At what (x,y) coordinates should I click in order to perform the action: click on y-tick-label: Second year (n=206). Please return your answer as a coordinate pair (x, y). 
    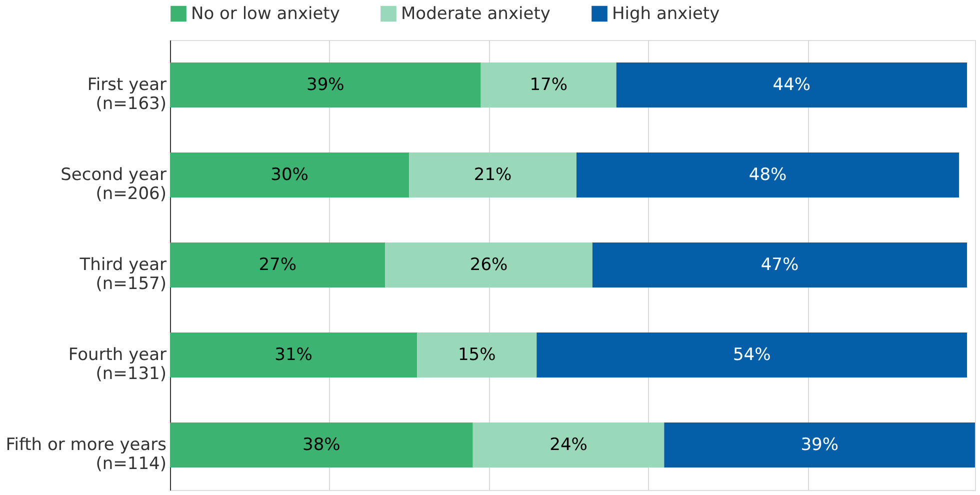
    Looking at the image, I should click on (113, 184).